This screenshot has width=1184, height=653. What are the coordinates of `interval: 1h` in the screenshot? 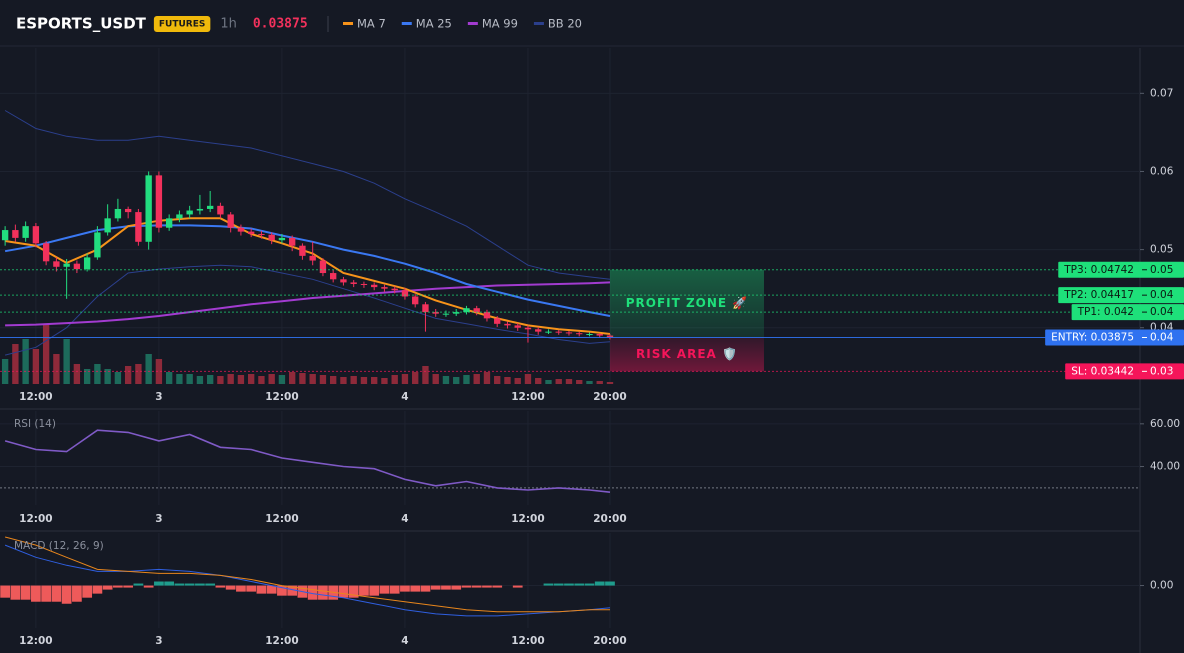 It's located at (228, 24).